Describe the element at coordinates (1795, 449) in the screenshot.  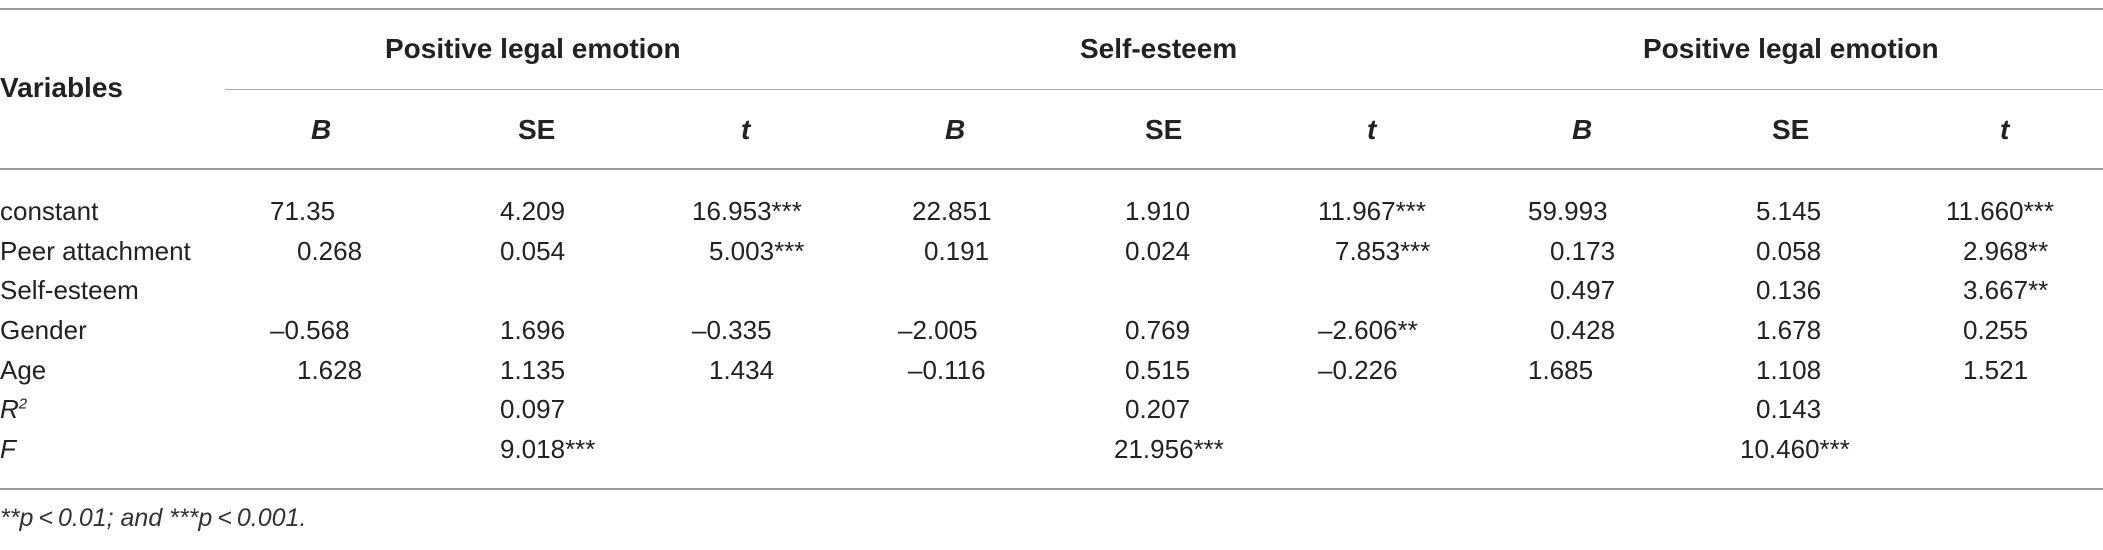
I see `f-value-3: 10.460***` at that location.